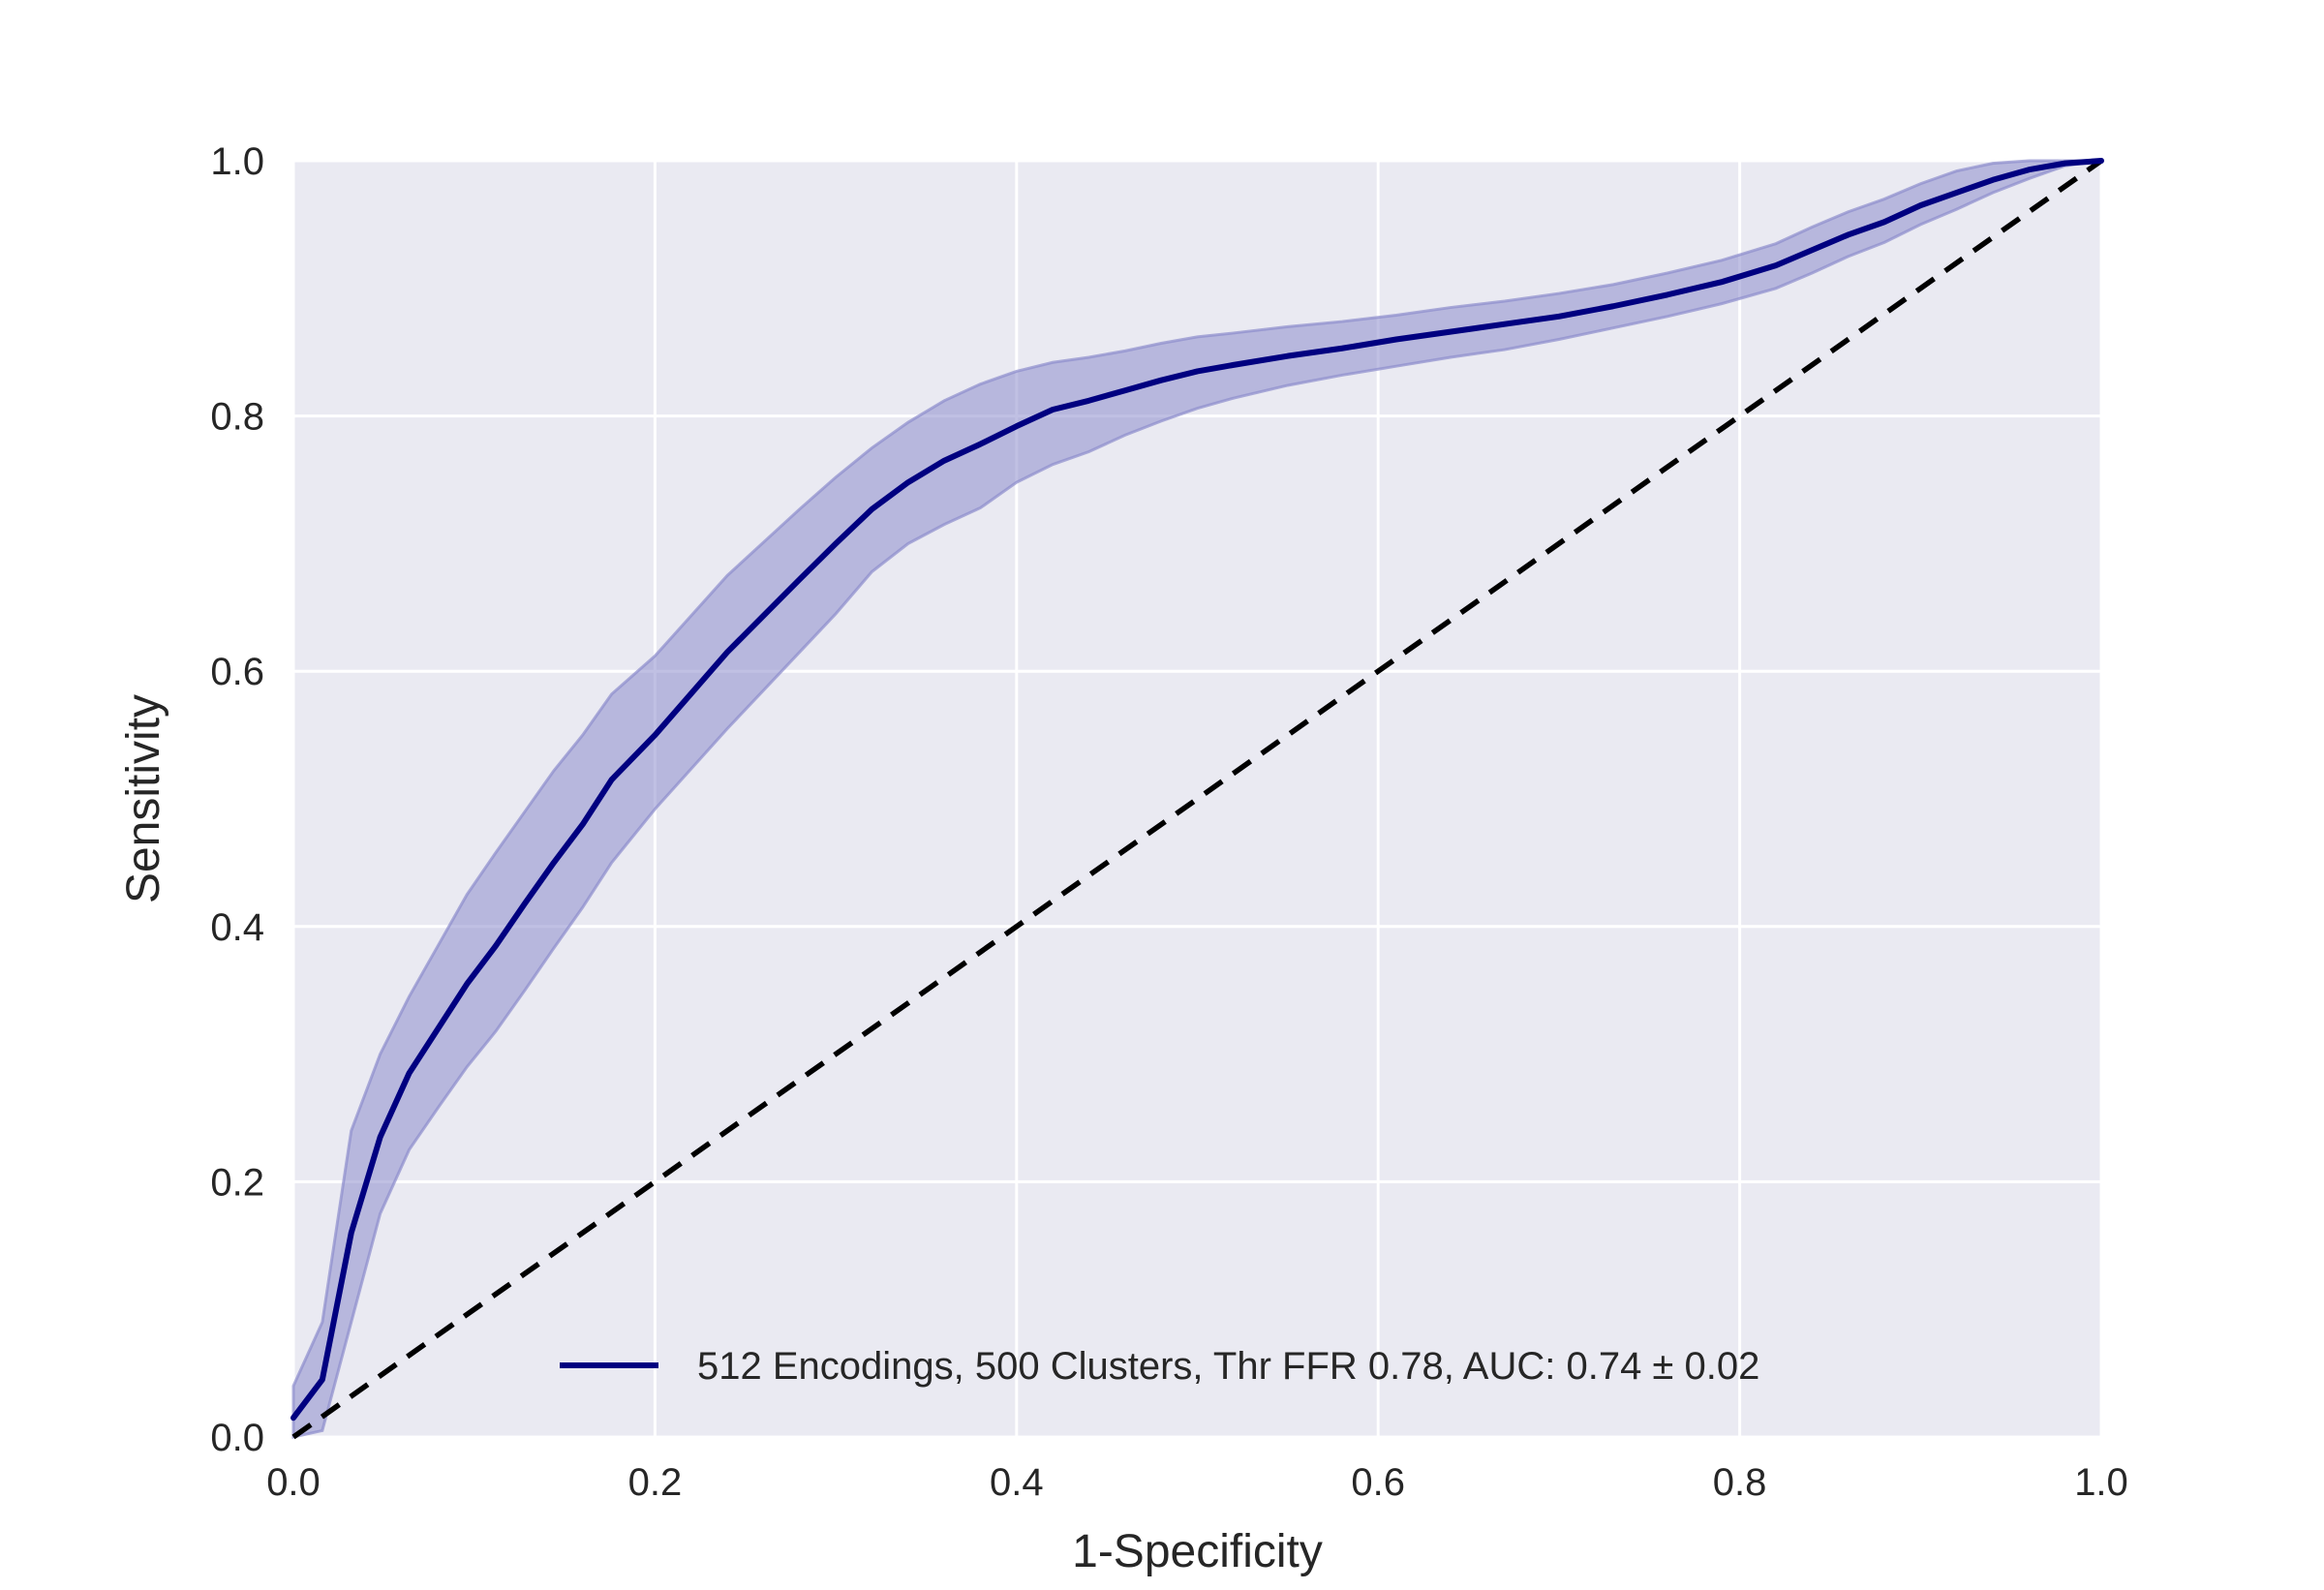 The height and width of the screenshot is (1590, 2324). I want to click on x-tick-label: 0.8, so click(1740, 1482).